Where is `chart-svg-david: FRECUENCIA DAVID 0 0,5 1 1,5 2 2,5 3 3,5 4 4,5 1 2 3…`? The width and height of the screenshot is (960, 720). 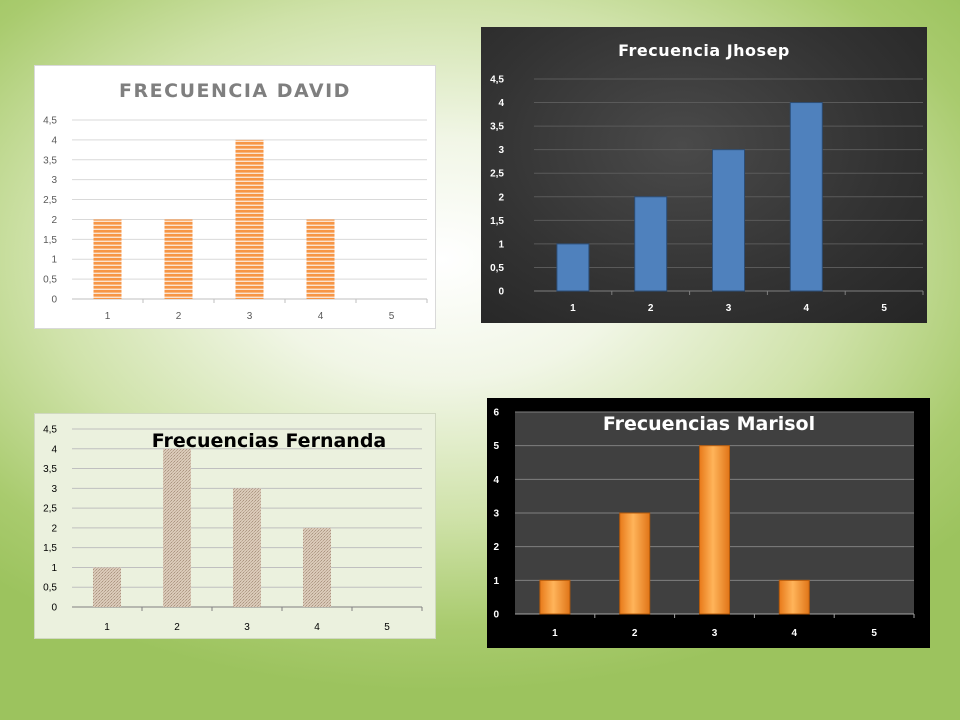 chart-svg-david: FRECUENCIA DAVID 0 0,5 1 1,5 2 2,5 3 3,5 4 4,5 1 2 3… is located at coordinates (235, 201).